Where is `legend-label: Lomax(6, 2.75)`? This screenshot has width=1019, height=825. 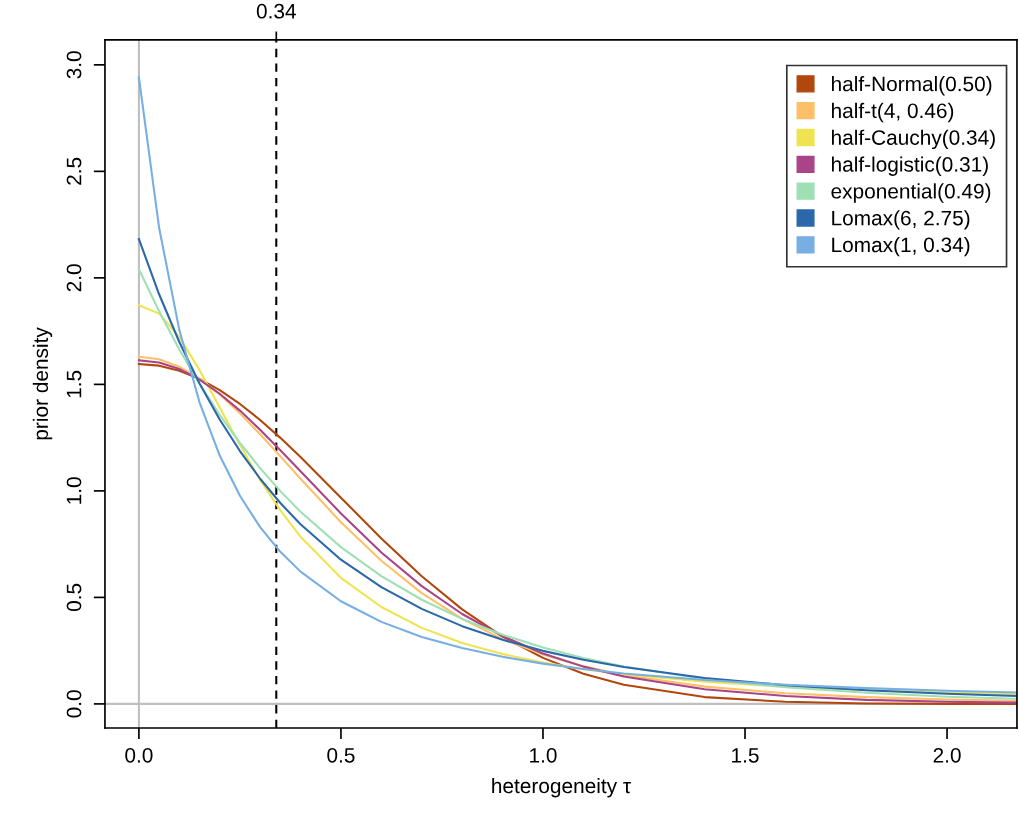 legend-label: Lomax(6, 2.75) is located at coordinates (901, 220).